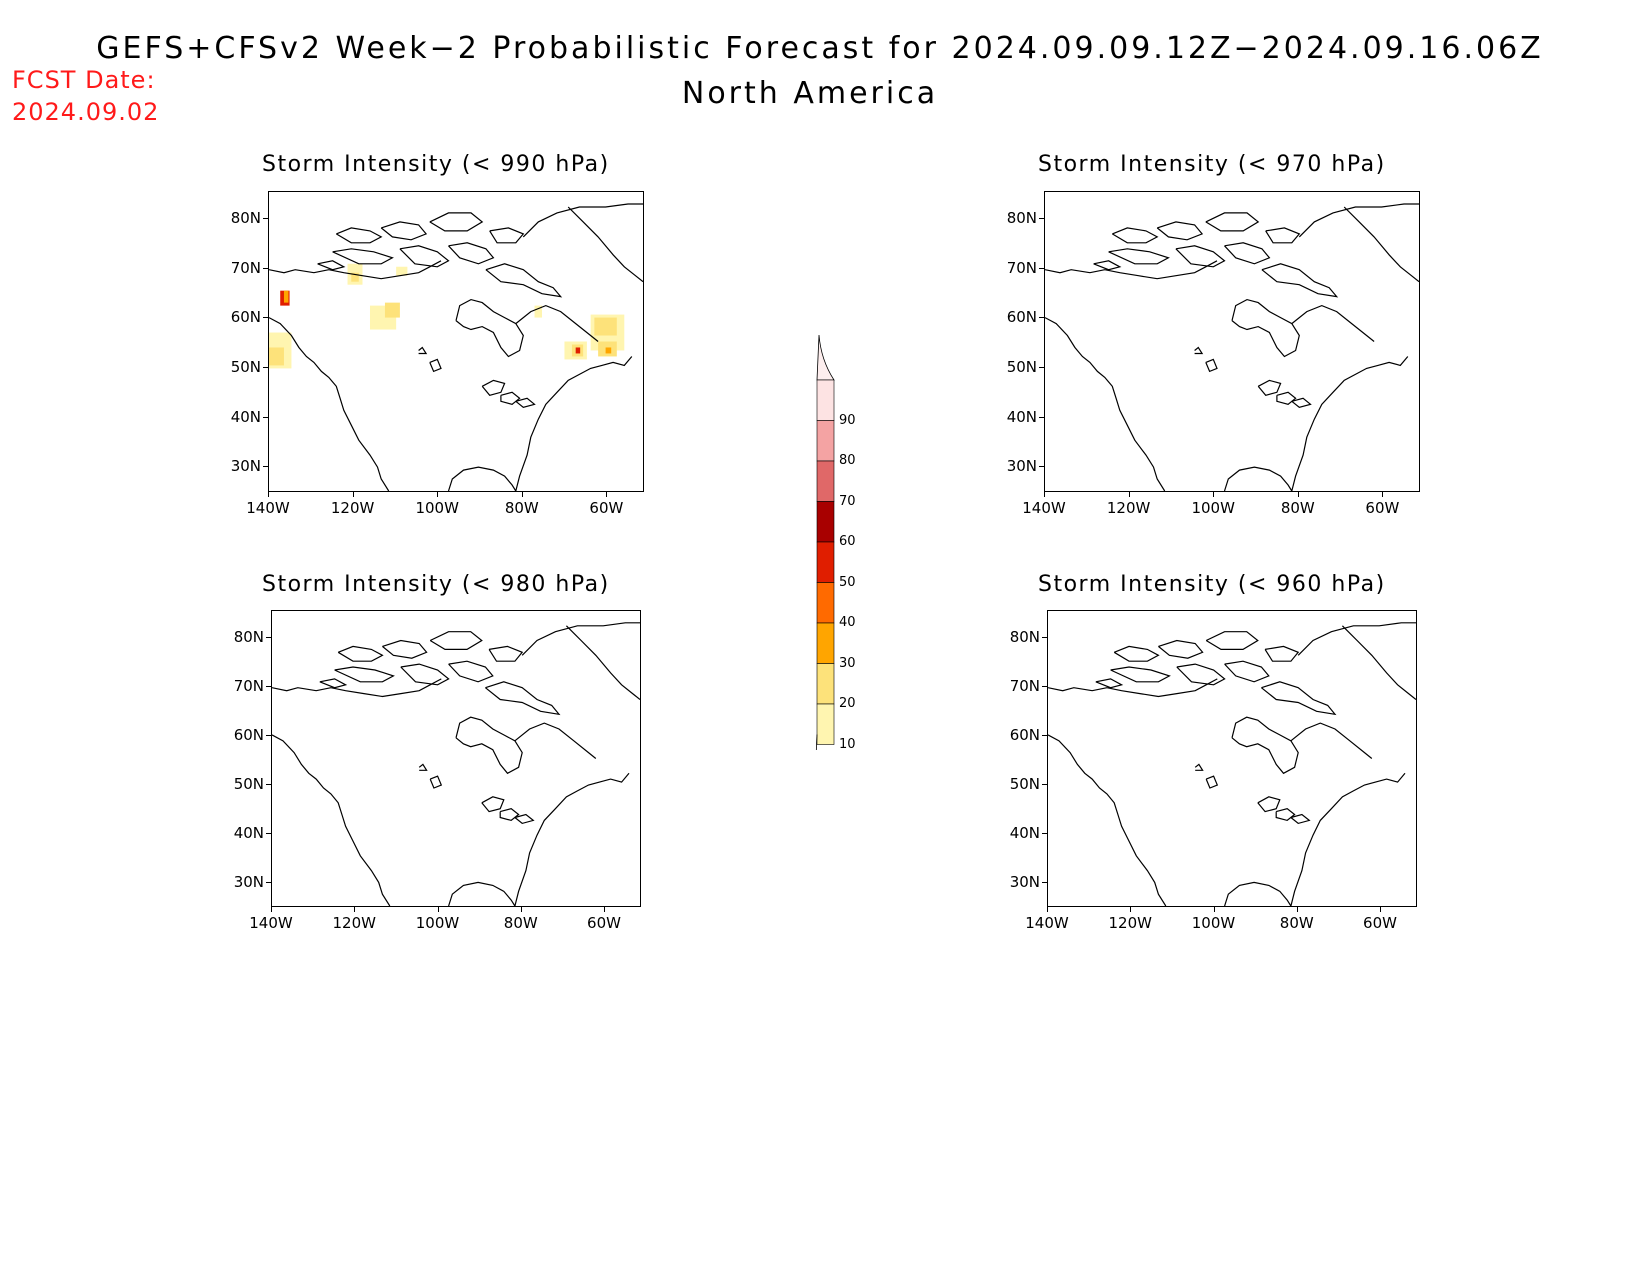 This screenshot has height=1275, width=1650. I want to click on map-990hpa, so click(456, 341).